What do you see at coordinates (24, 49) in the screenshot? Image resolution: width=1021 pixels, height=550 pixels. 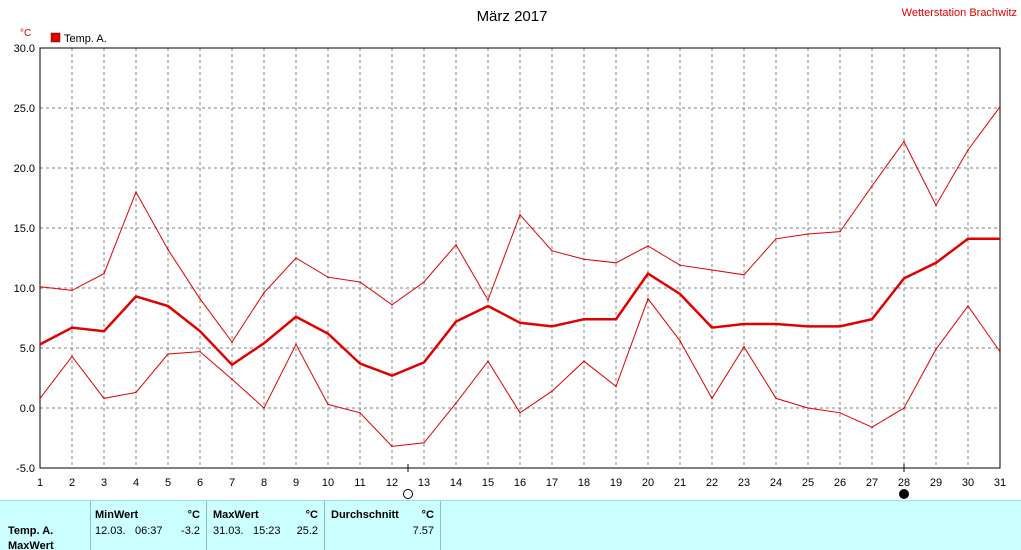 I see `y-tick-label: 30.0` at bounding box center [24, 49].